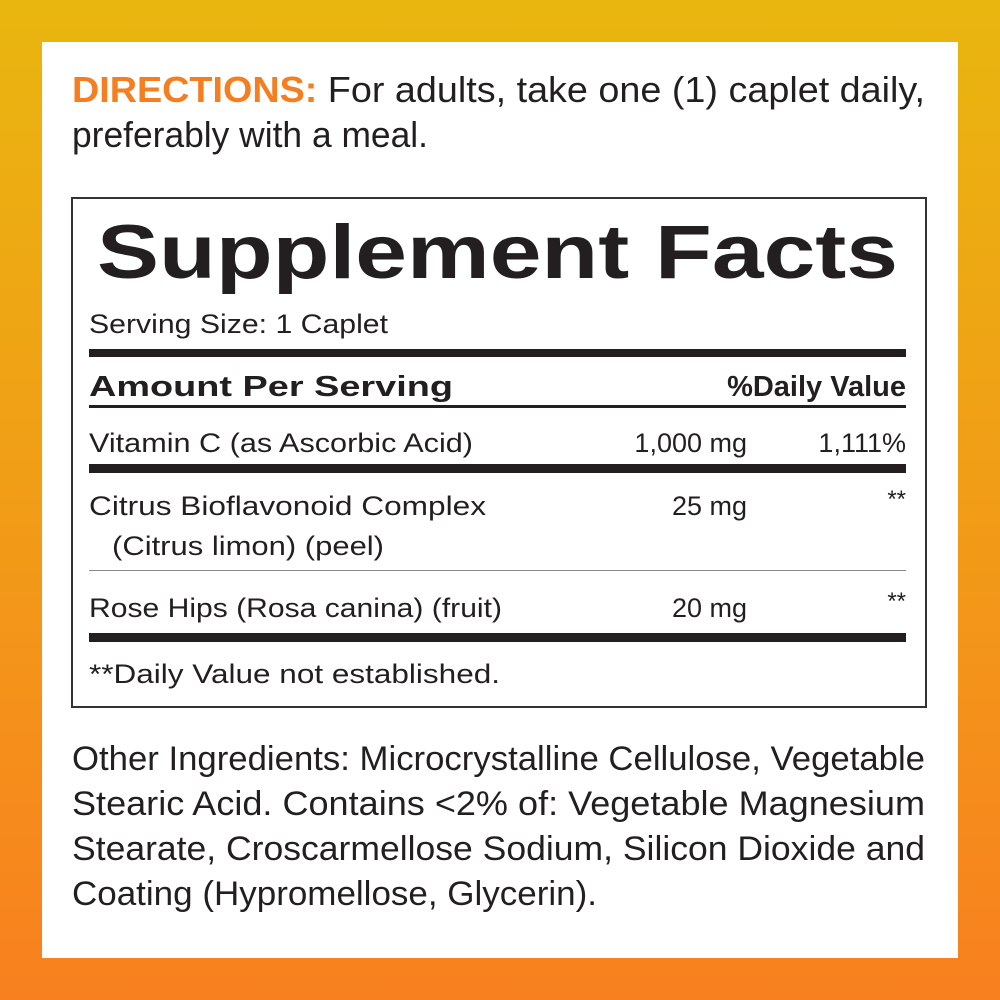 The width and height of the screenshot is (1000, 1000). What do you see at coordinates (497, 570) in the screenshot?
I see `hairline-divider` at bounding box center [497, 570].